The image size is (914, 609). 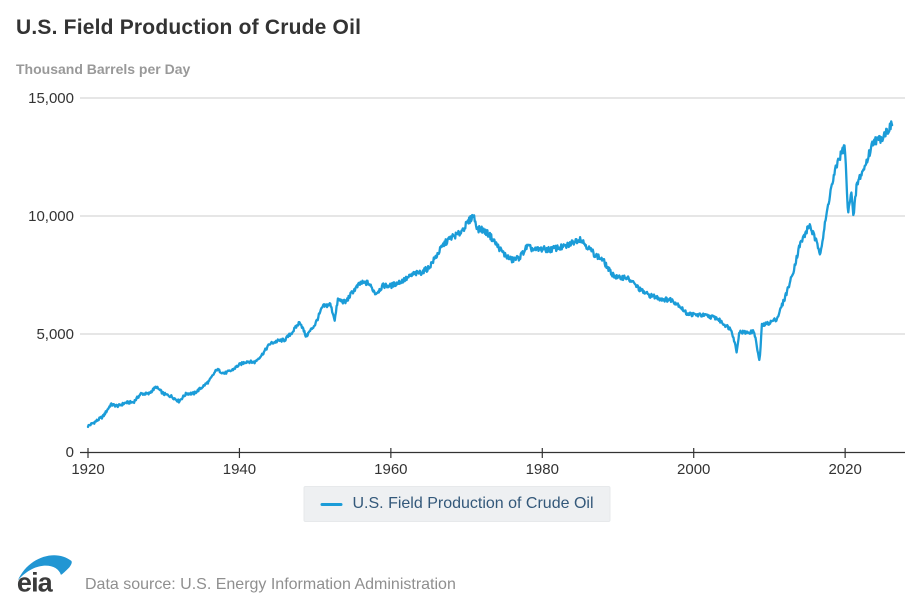 What do you see at coordinates (239, 469) in the screenshot?
I see `x-axis-label: 1940` at bounding box center [239, 469].